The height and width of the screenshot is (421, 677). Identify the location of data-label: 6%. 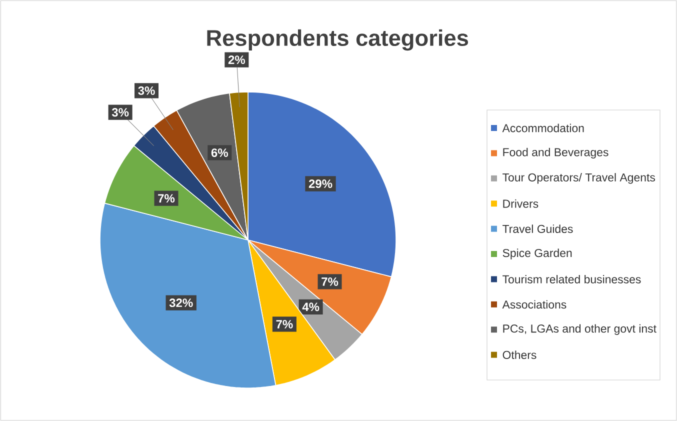
(219, 152).